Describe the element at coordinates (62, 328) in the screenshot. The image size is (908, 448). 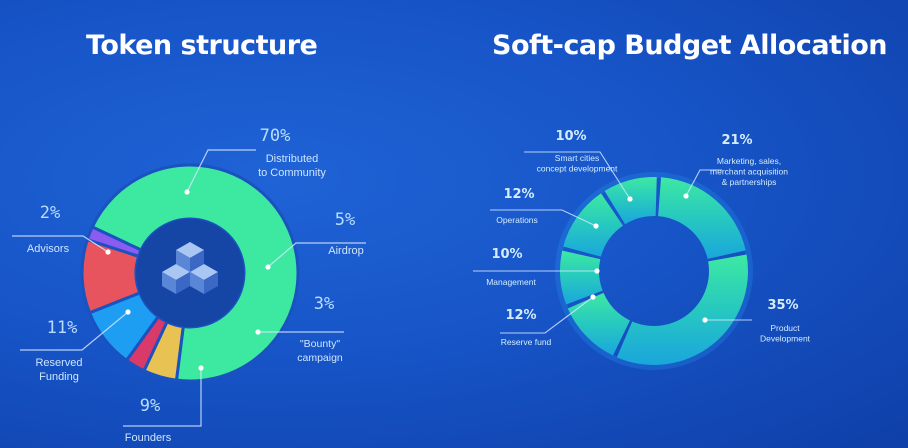
I see `token-pct-reserved-funding: 11%` at that location.